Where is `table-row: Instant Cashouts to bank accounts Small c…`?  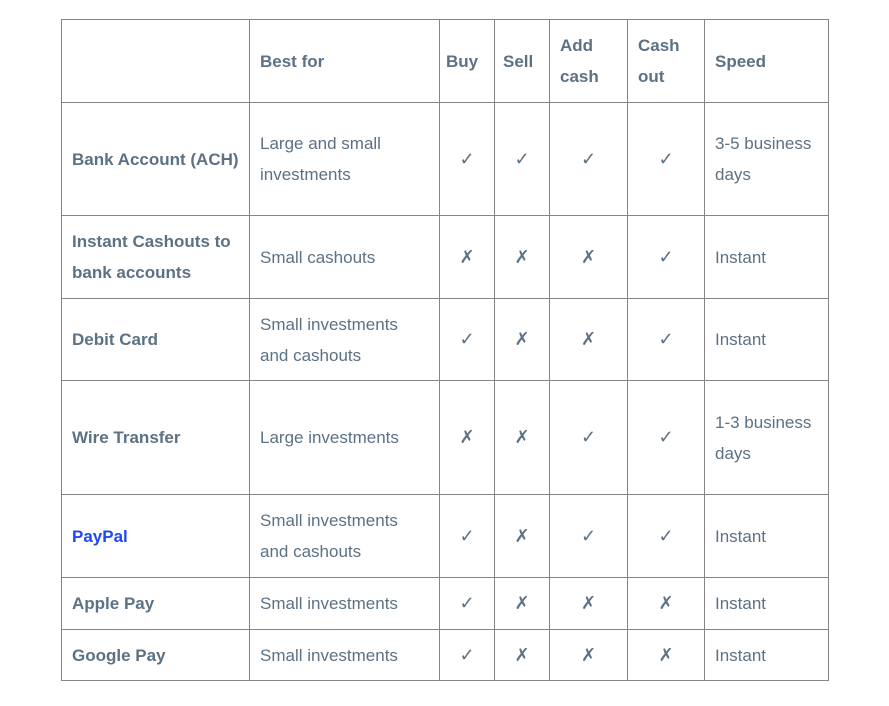 table-row: Instant Cashouts to bank accounts Small c… is located at coordinates (445, 257).